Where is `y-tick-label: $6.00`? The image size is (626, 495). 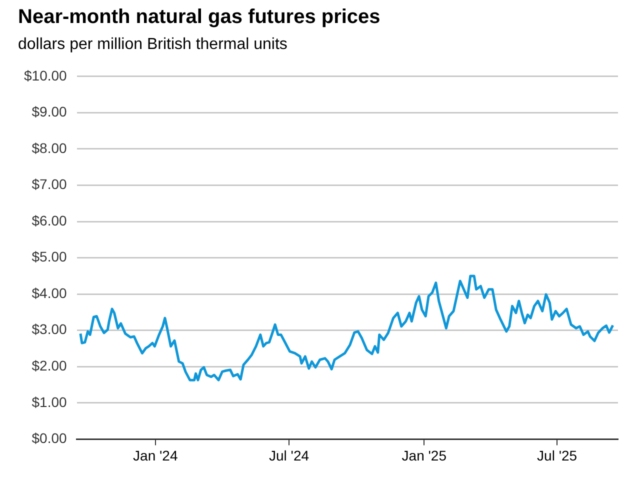
y-tick-label: $6.00 is located at coordinates (50, 220).